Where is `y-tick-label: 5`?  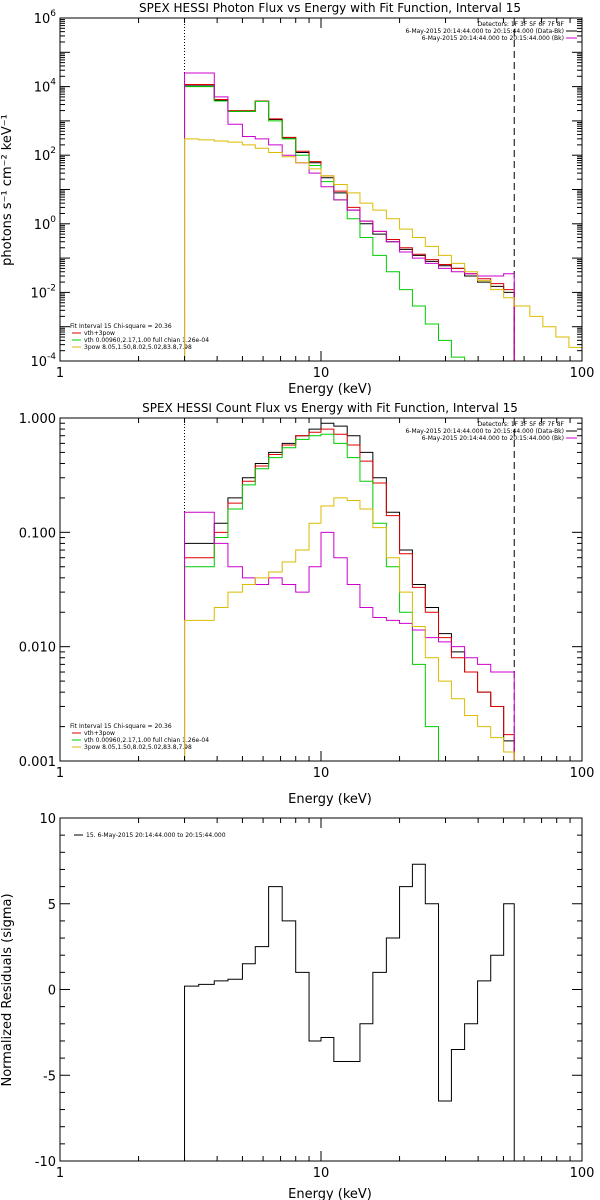
y-tick-label: 5 is located at coordinates (52, 905).